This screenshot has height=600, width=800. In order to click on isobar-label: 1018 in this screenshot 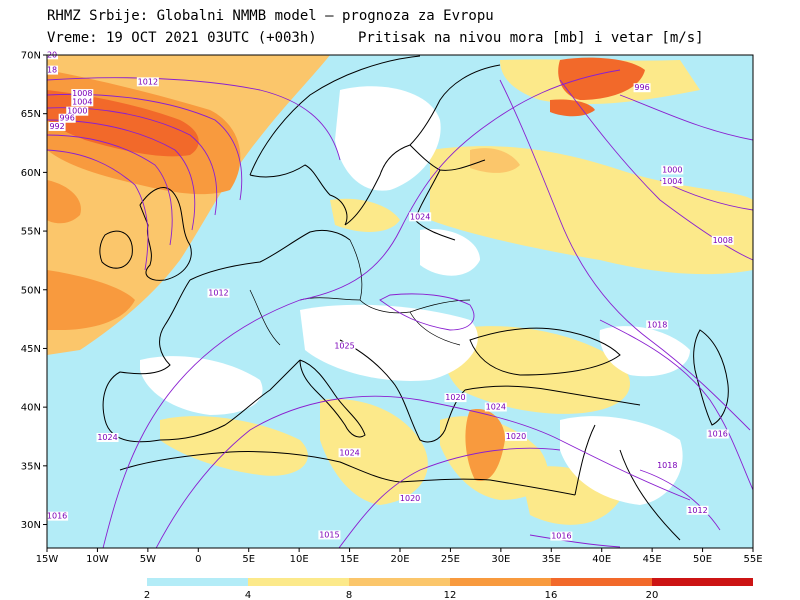, I will do `click(667, 465)`.